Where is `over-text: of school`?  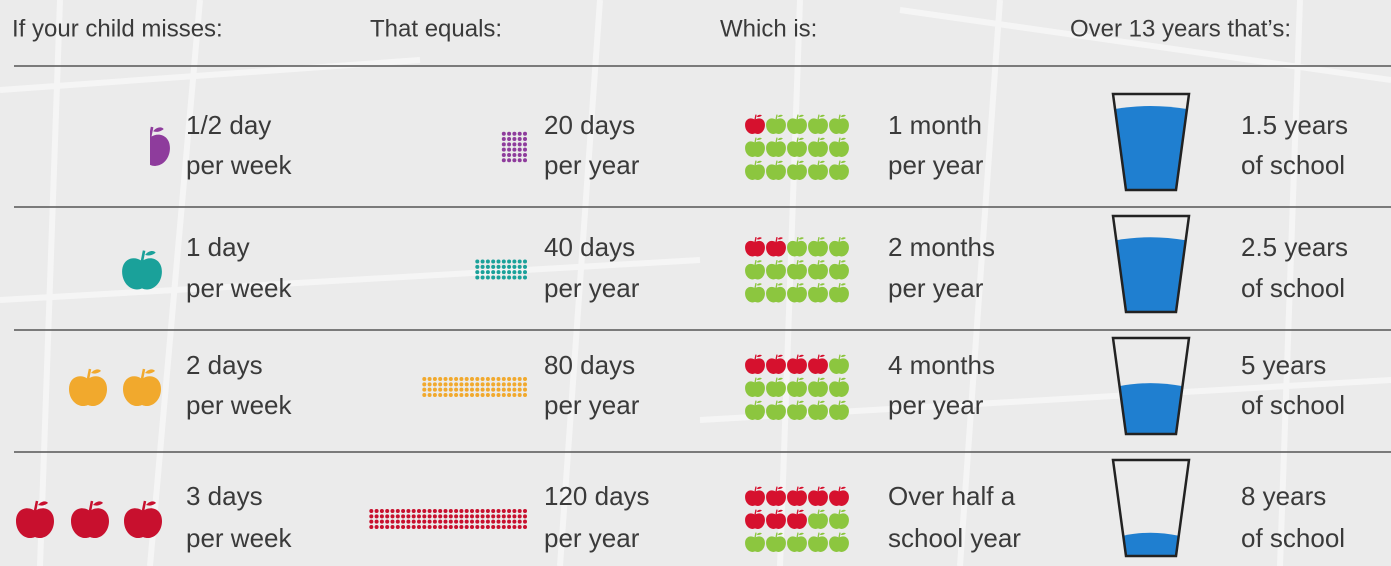 over-text: of school is located at coordinates (1293, 538).